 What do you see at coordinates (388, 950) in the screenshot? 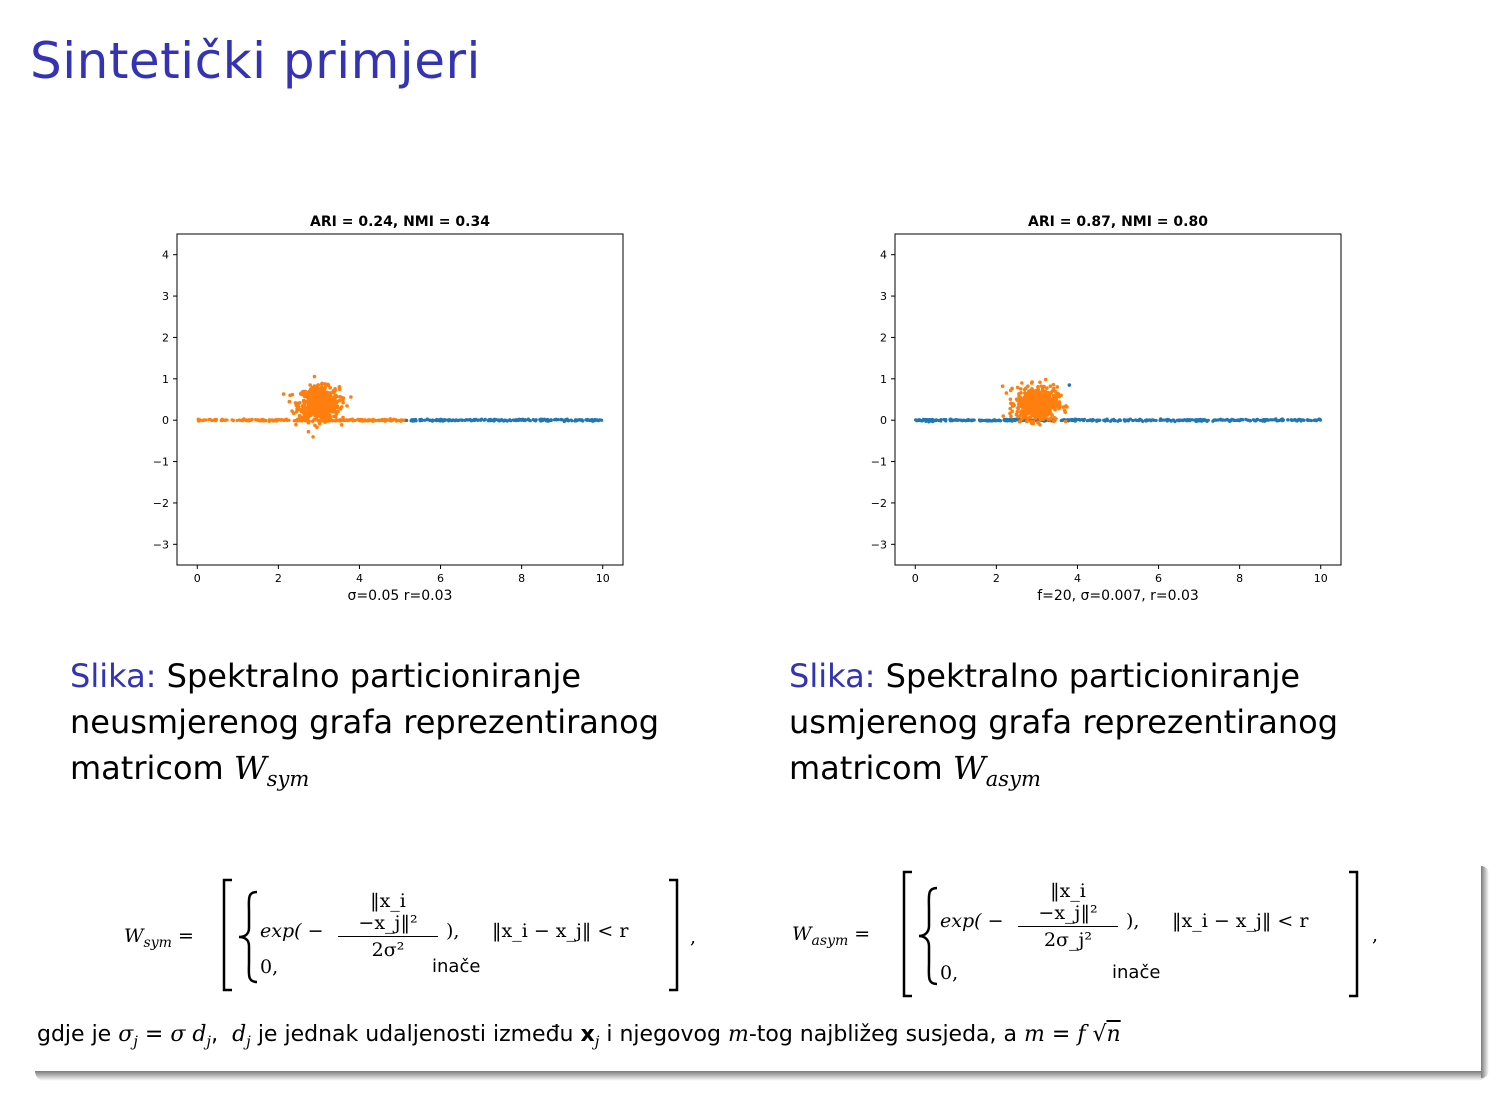
I see `fraction-denominator: 2σ²` at bounding box center [388, 950].